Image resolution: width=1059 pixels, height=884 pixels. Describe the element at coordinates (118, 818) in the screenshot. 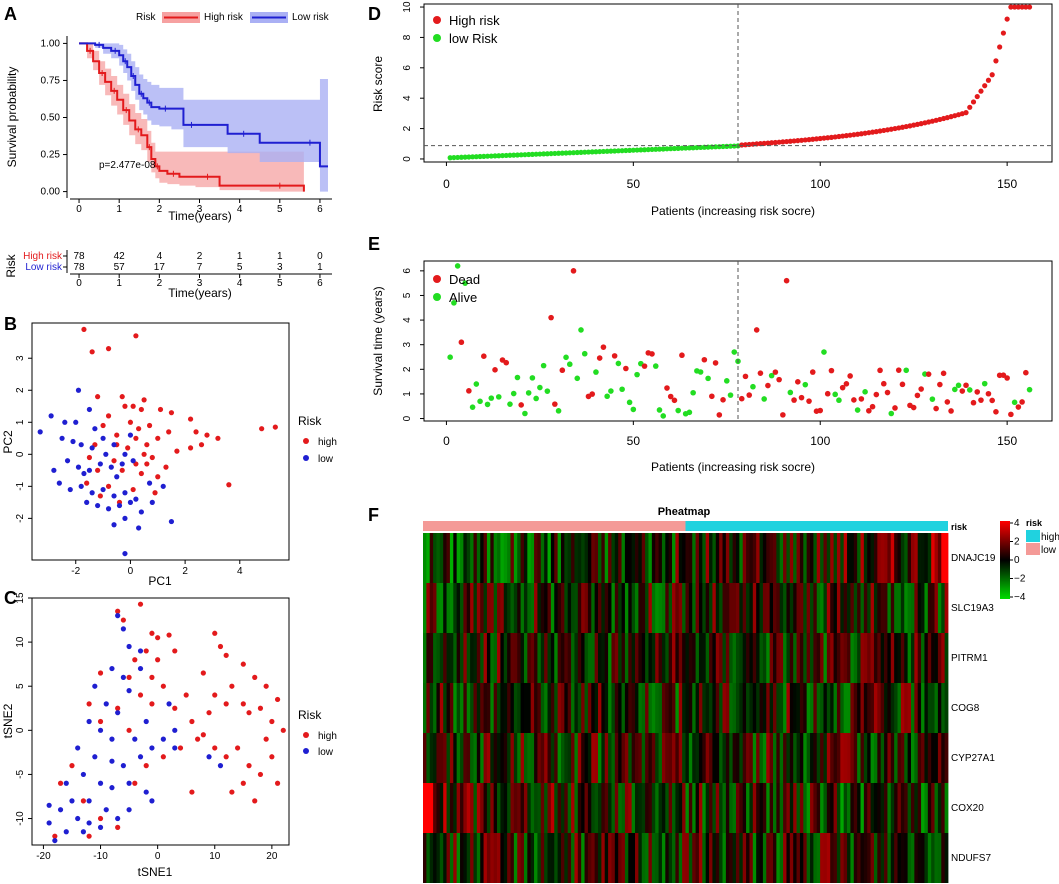

I see `tsne-point-low` at that location.